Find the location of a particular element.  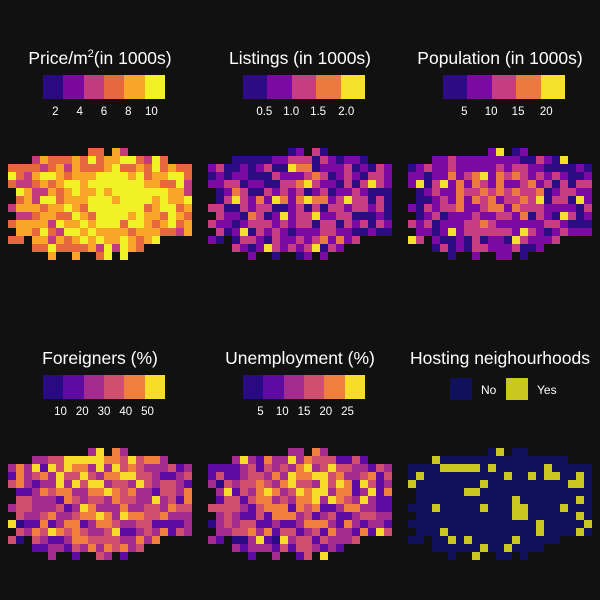

panel-title: Listings (in 1000s) is located at coordinates (300, 58).